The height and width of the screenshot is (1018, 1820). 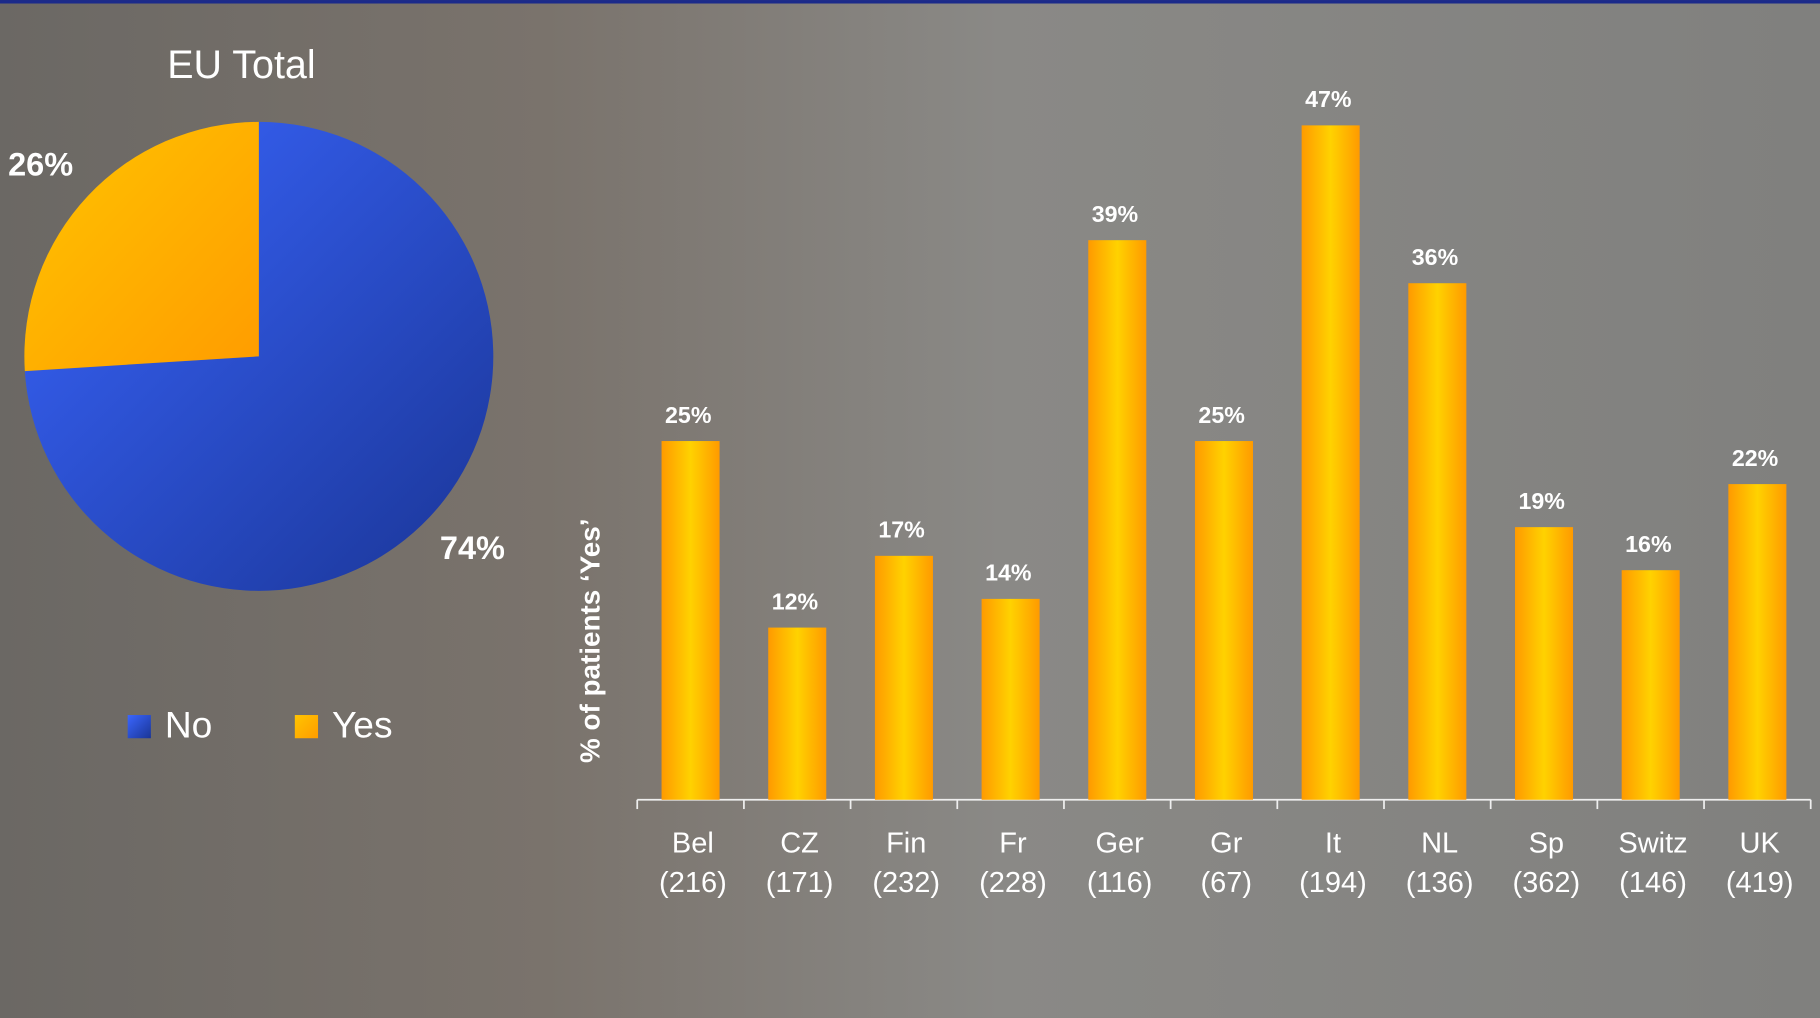 What do you see at coordinates (1541, 501) in the screenshot?
I see `bar-value-label: 19%` at bounding box center [1541, 501].